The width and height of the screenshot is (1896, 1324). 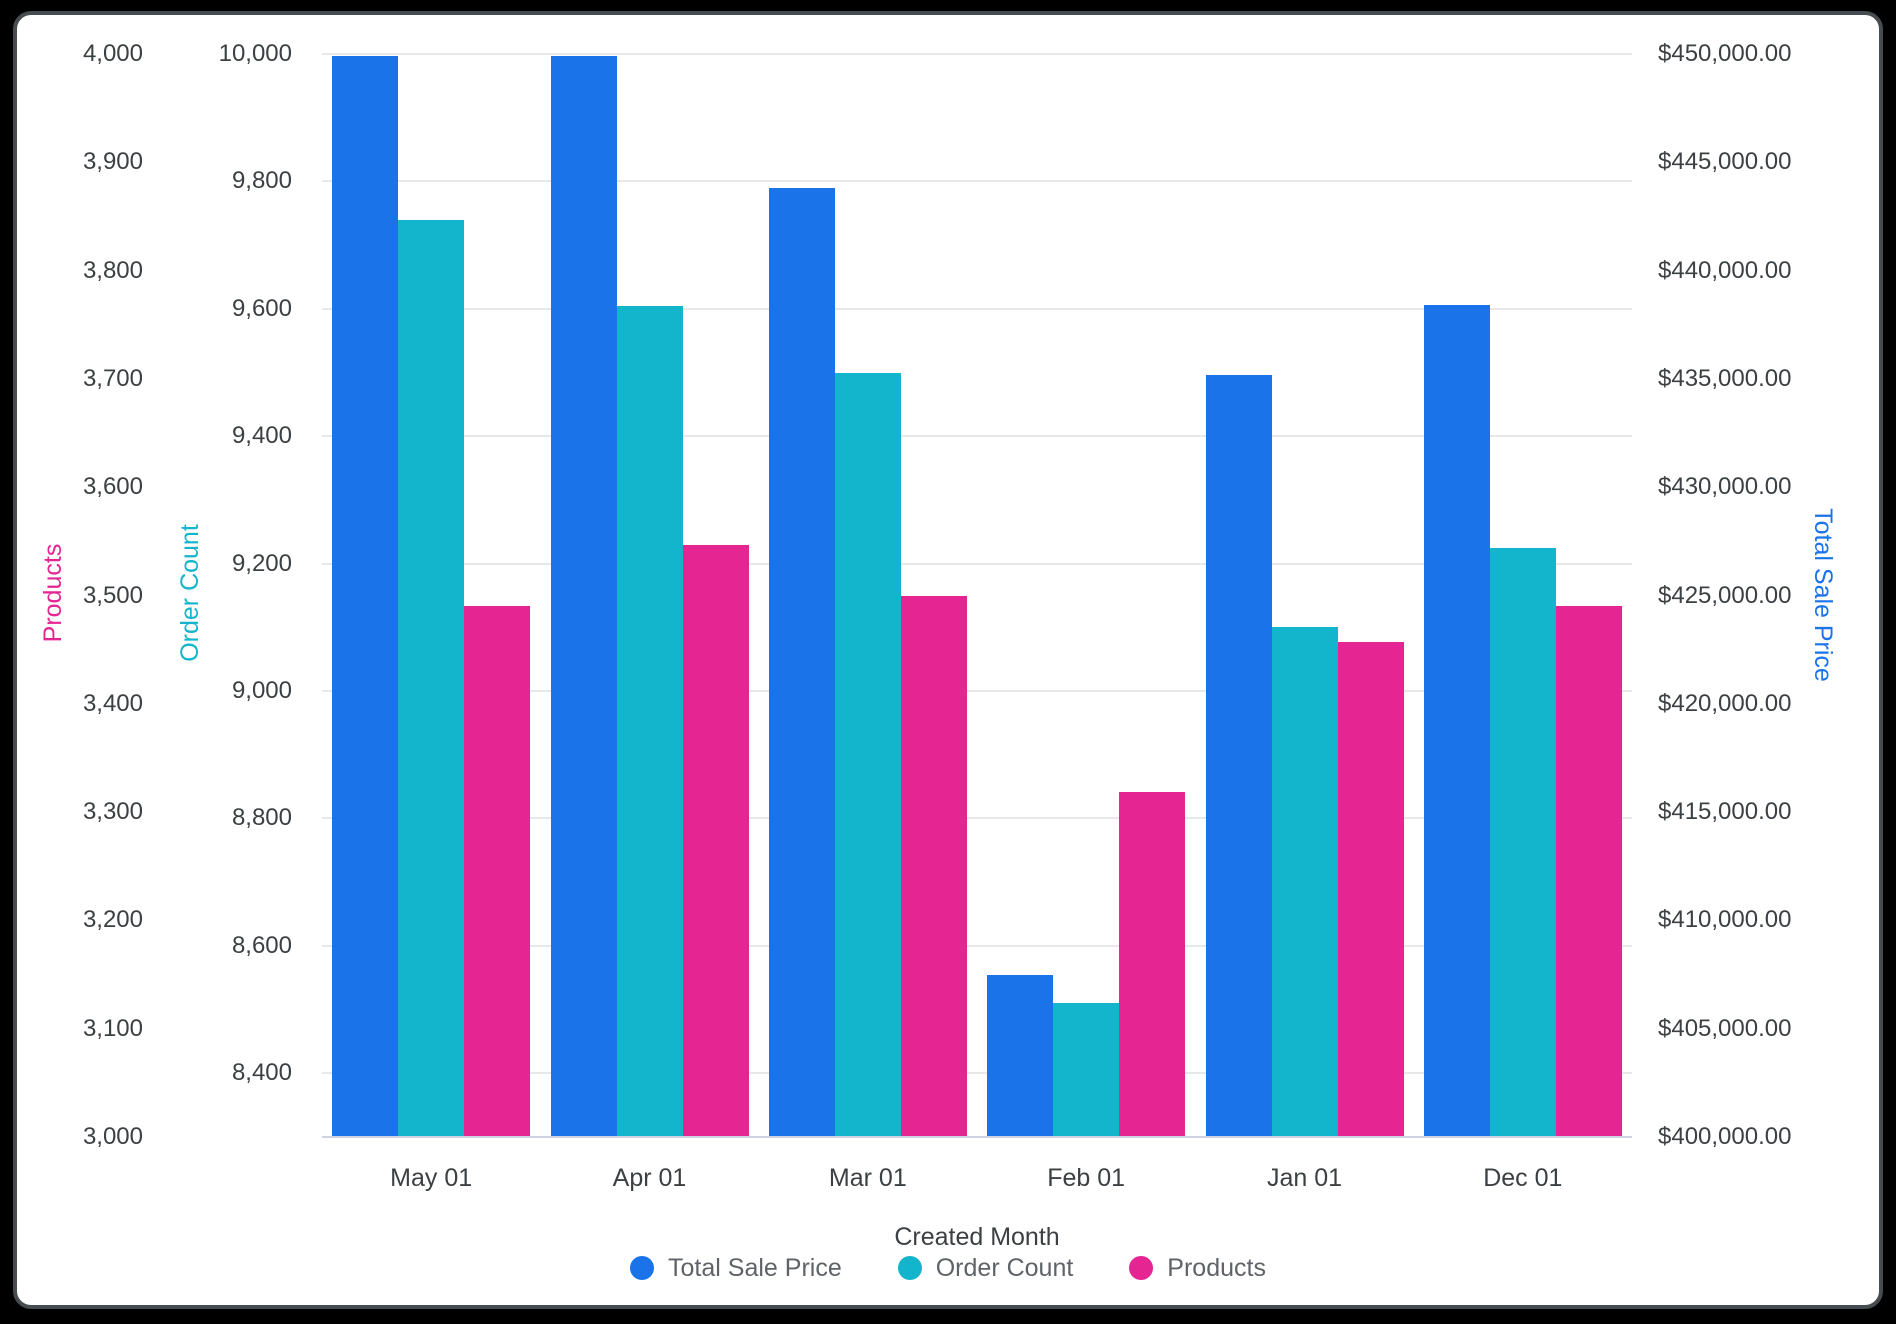 I want to click on price-axis-tick: $415,000.00, so click(x=1725, y=812).